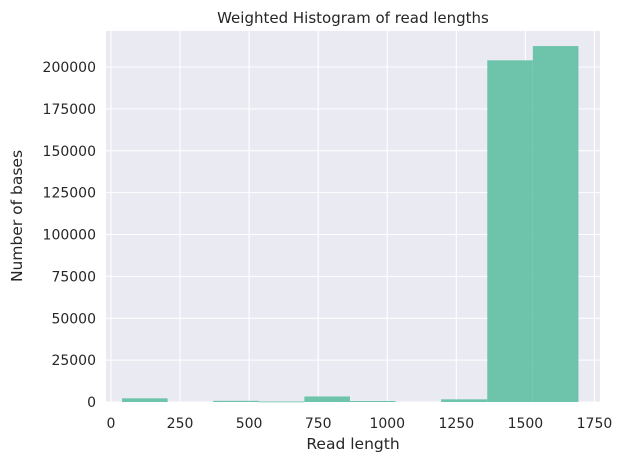  What do you see at coordinates (387, 424) in the screenshot?
I see `x-tick-label: 1000` at bounding box center [387, 424].